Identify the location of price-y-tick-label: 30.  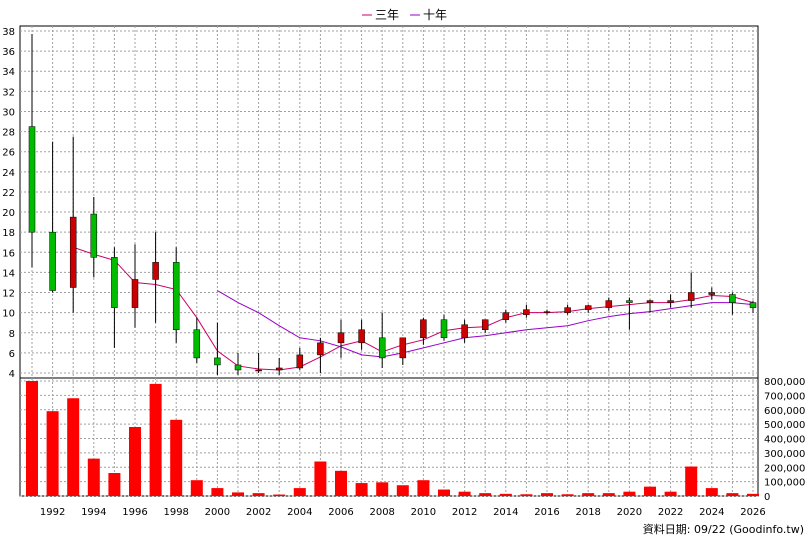
(8, 112).